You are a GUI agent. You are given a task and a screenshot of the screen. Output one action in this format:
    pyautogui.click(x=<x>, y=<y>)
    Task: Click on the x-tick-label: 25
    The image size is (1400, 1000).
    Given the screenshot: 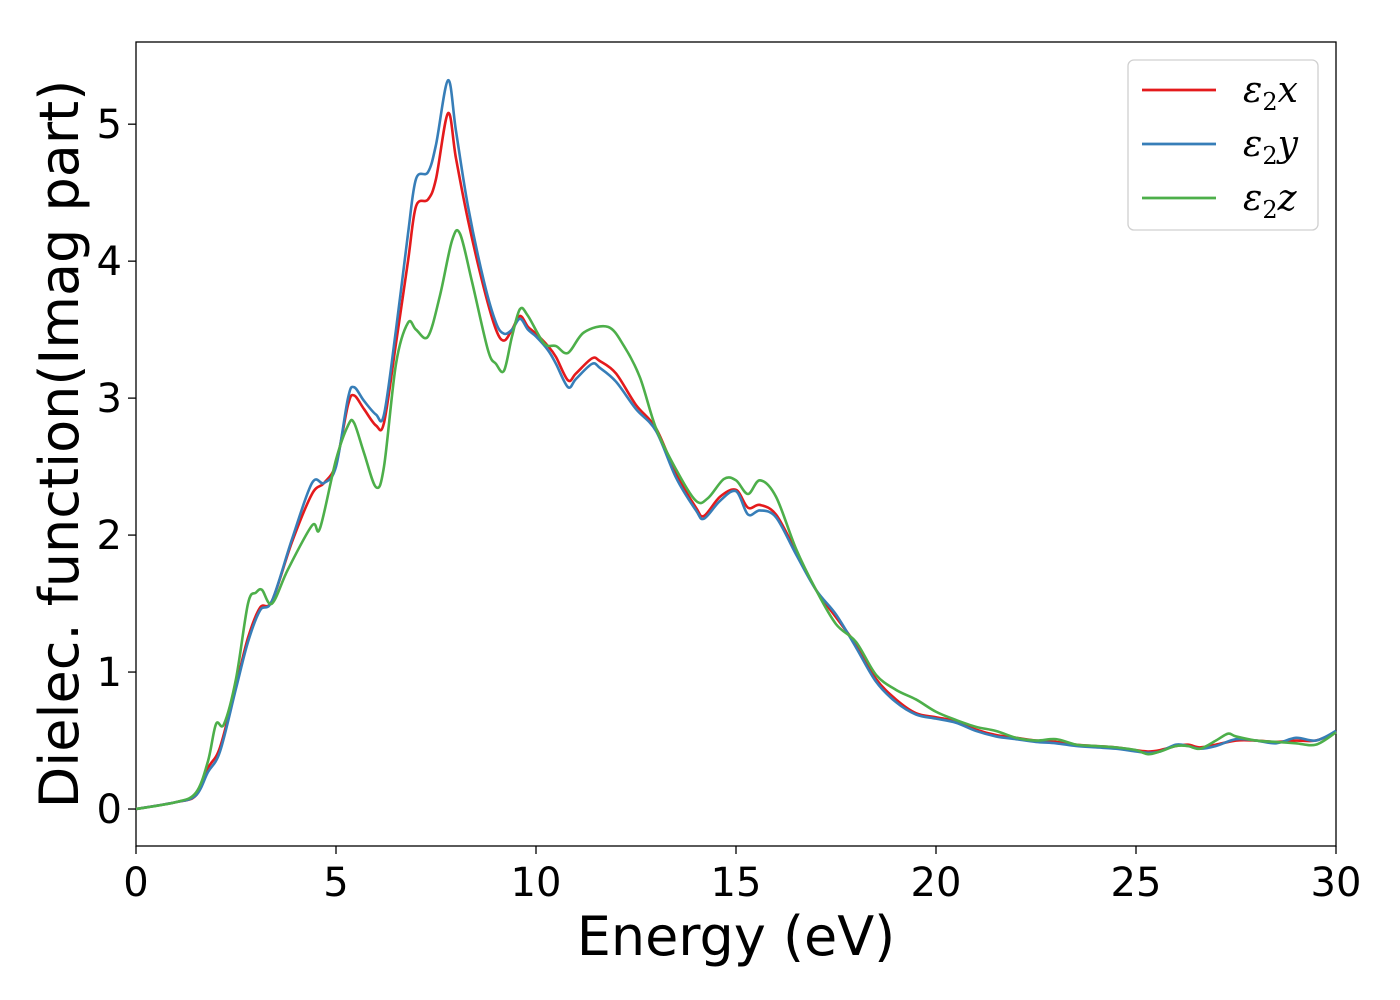 What is the action you would take?
    pyautogui.click(x=1136, y=883)
    